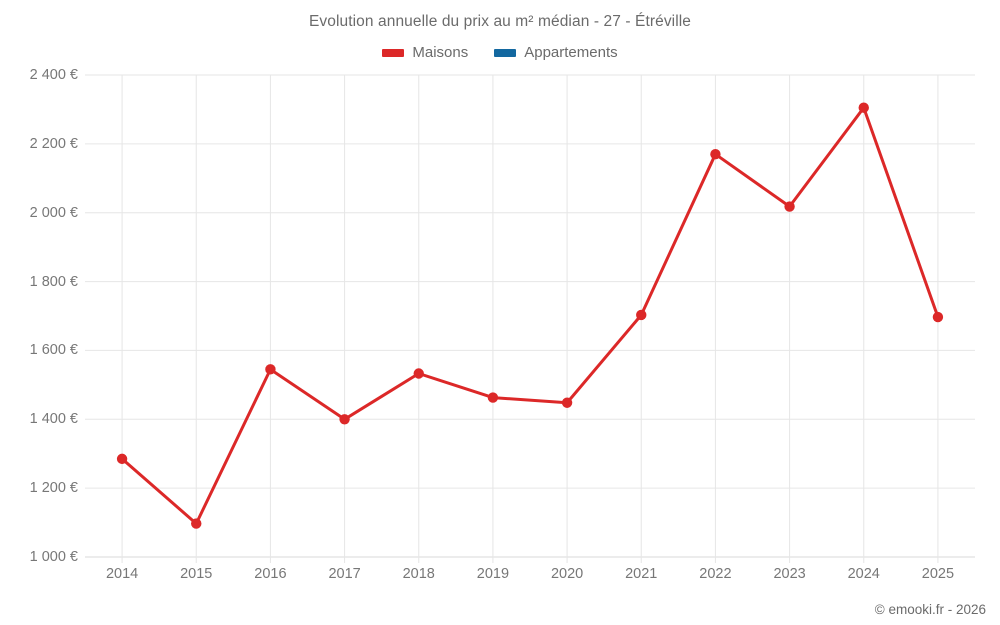  I want to click on y-axis-tick-label: 1 000 €, so click(53, 557).